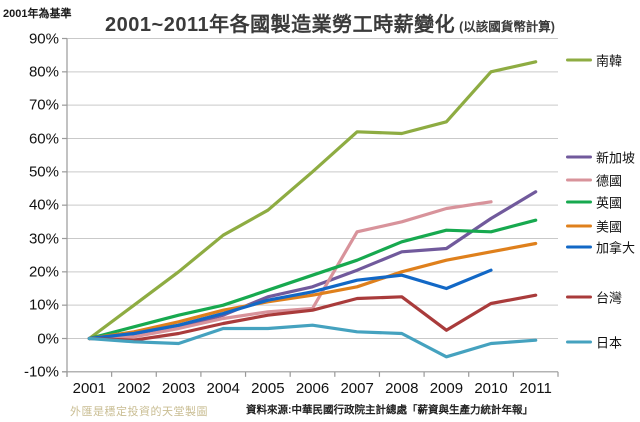 Image resolution: width=640 pixels, height=422 pixels. What do you see at coordinates (609, 343) in the screenshot?
I see `legend-label-japan: 日本` at bounding box center [609, 343].